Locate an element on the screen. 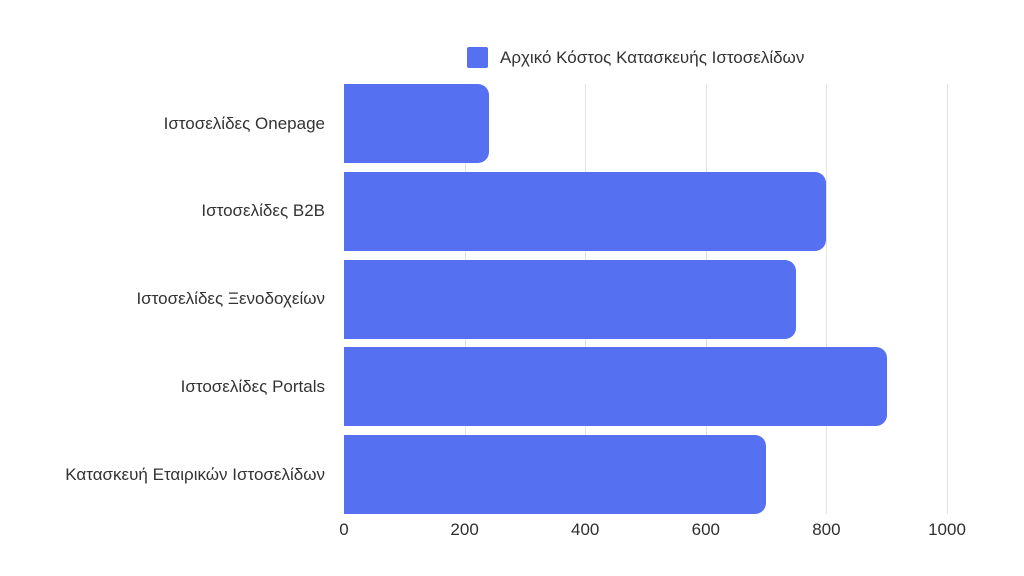 The height and width of the screenshot is (576, 1024). x-tick-label: 0 is located at coordinates (344, 529).